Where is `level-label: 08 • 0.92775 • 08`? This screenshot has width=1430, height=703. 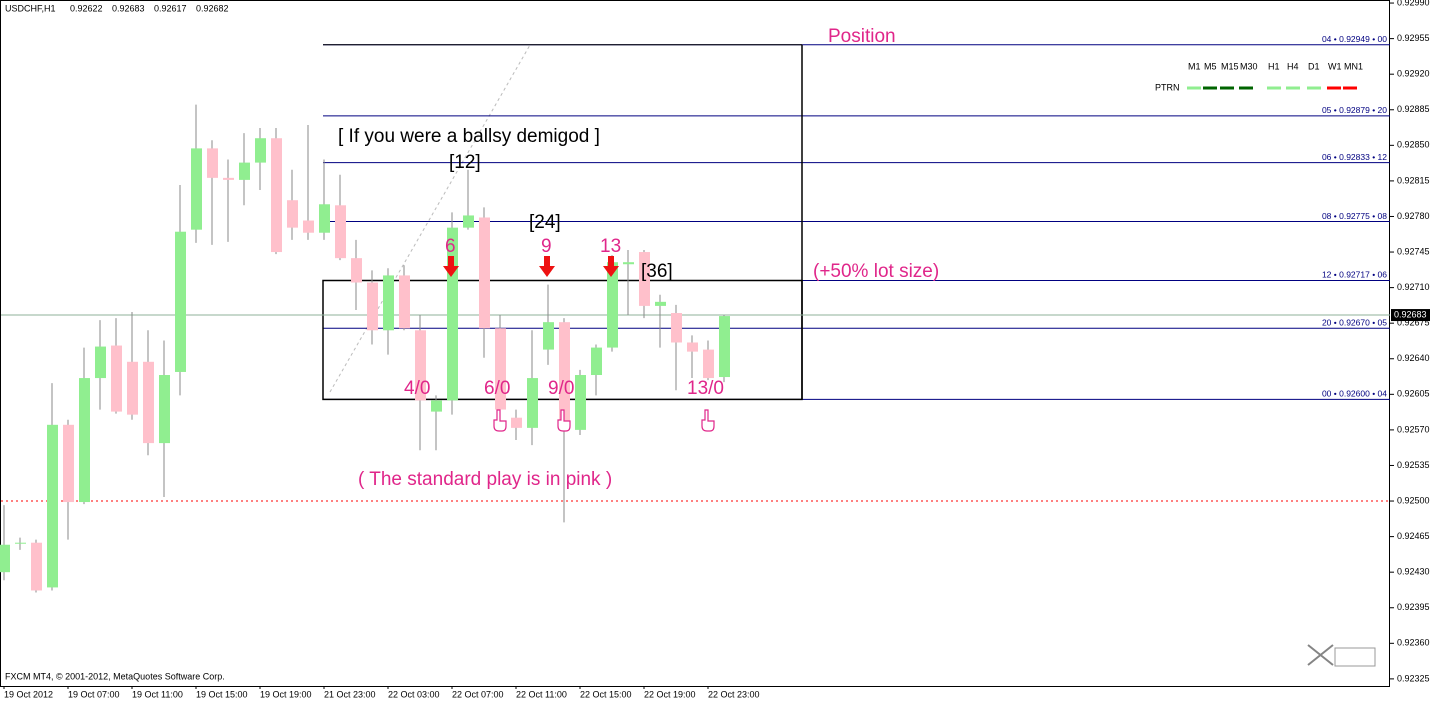 level-label: 08 • 0.92775 • 08 is located at coordinates (1354, 216).